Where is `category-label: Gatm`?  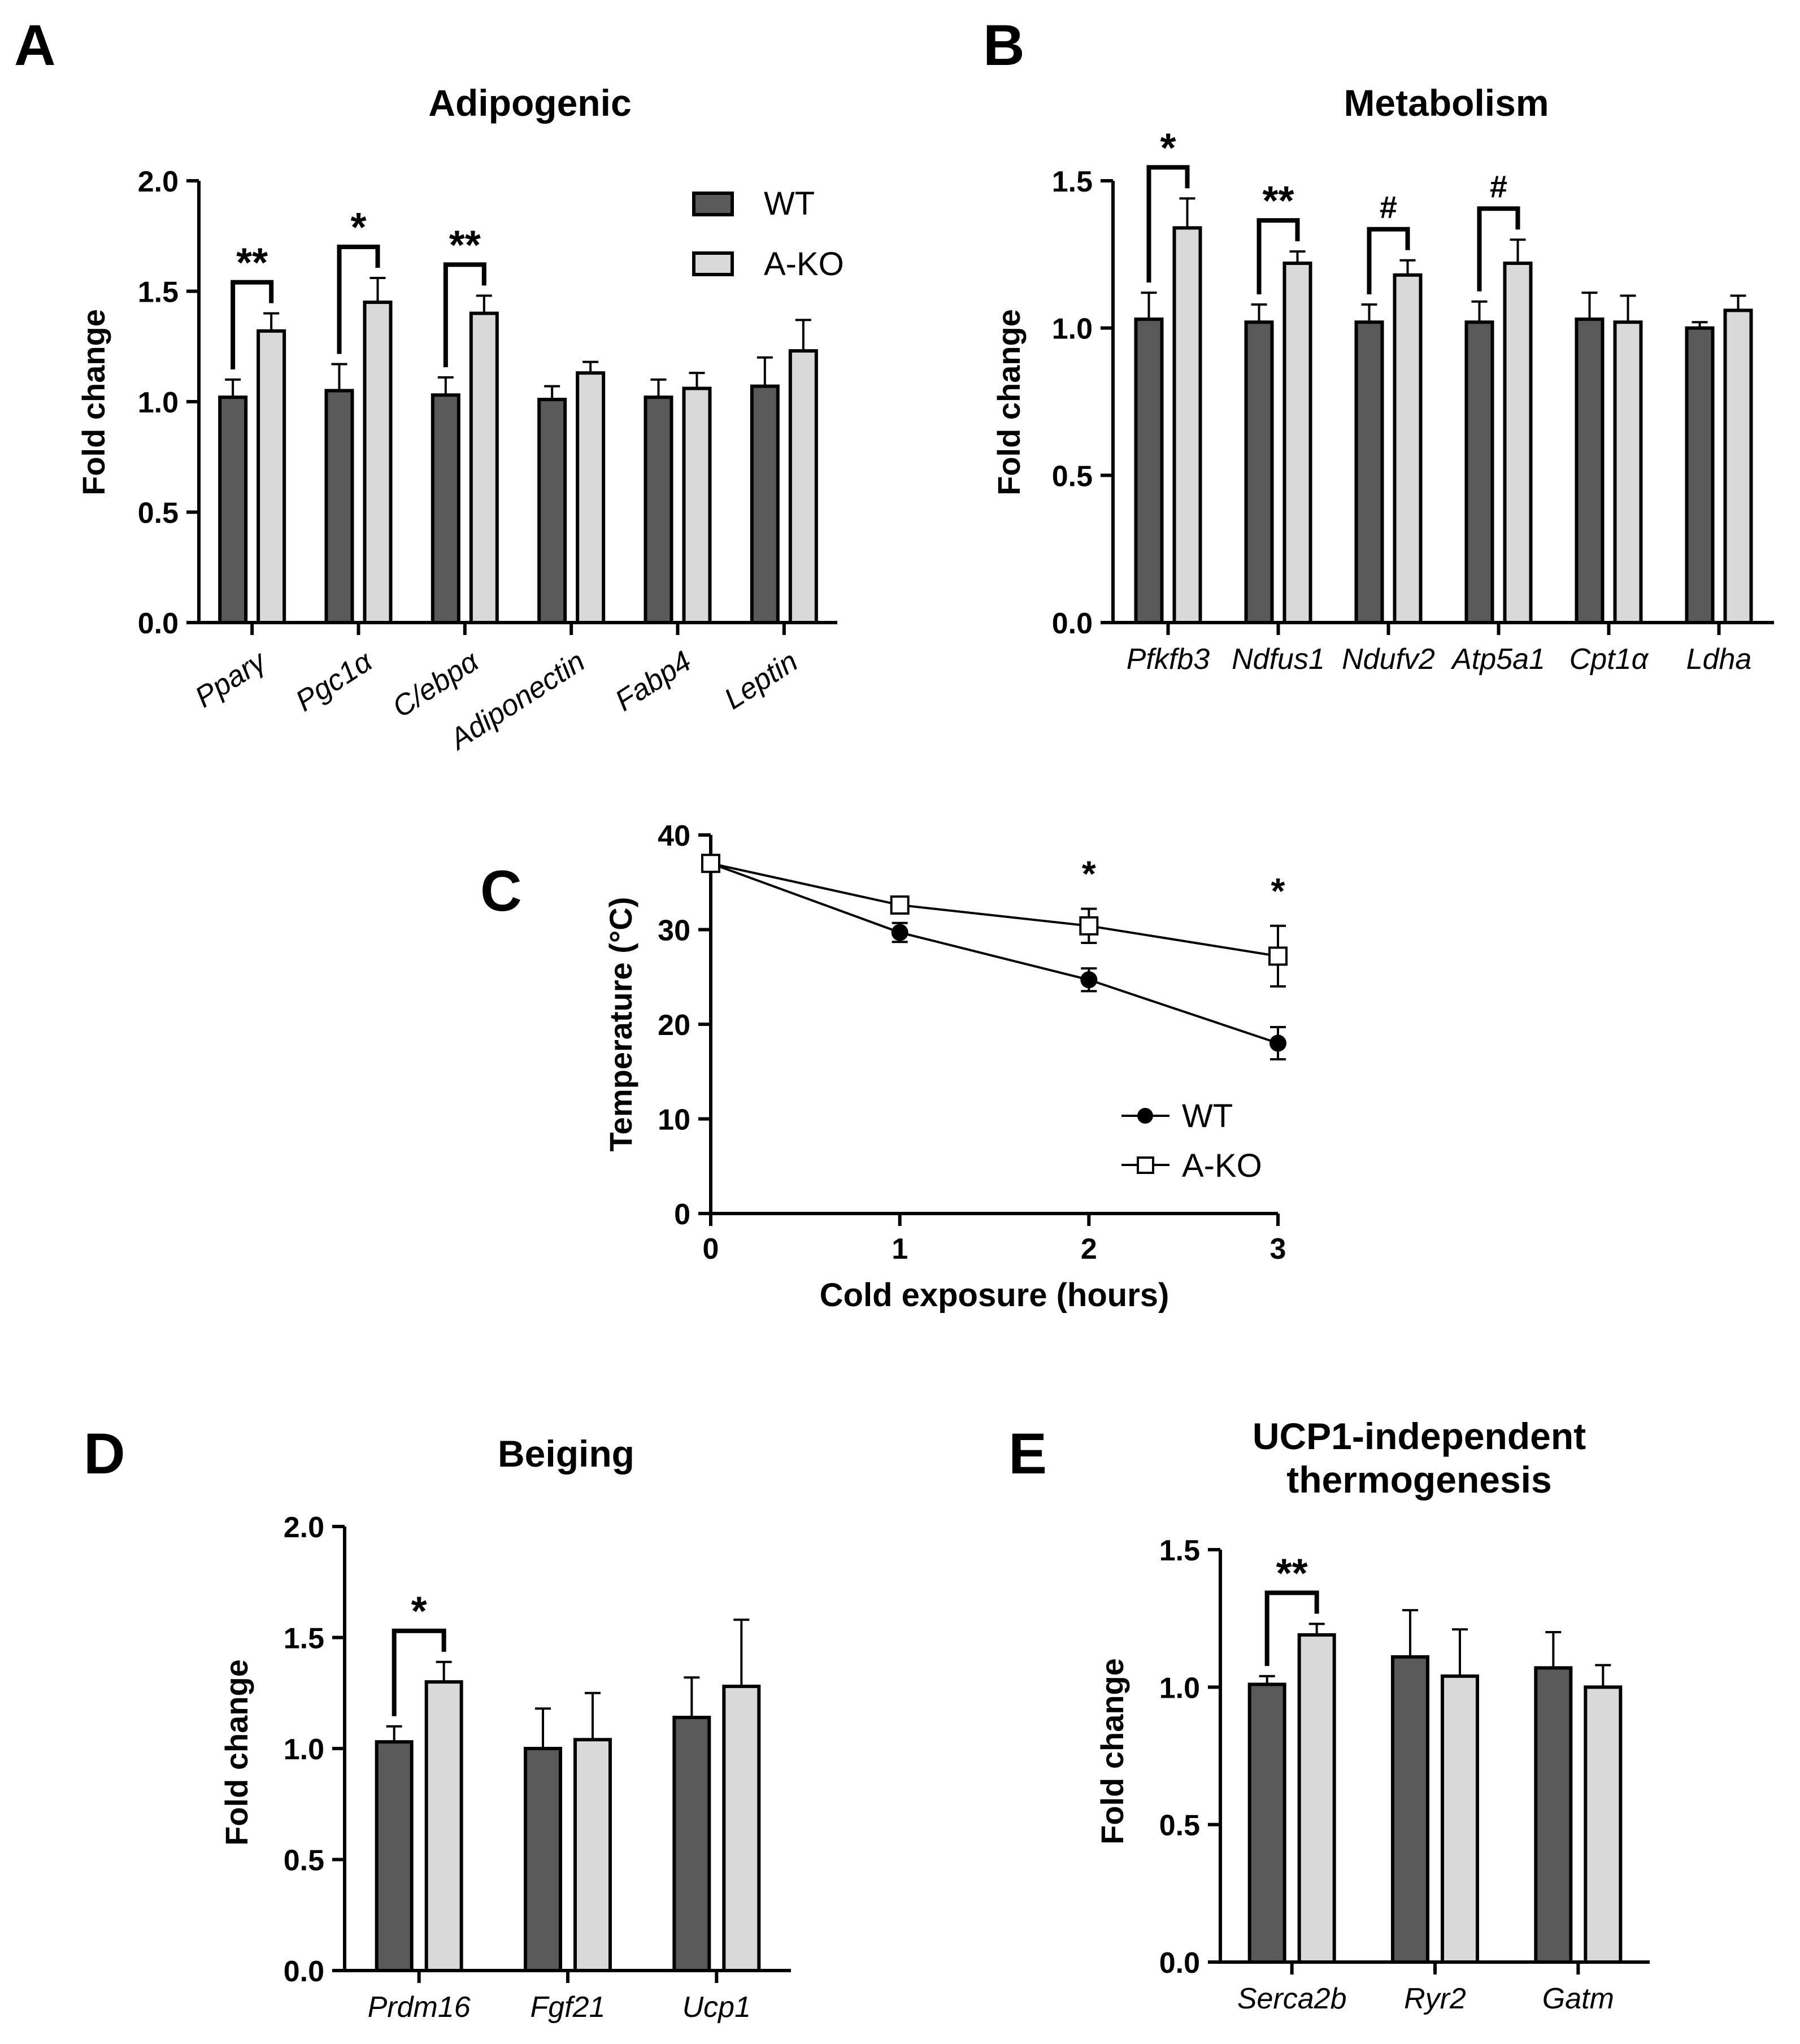
category-label: Gatm is located at coordinates (1578, 1998).